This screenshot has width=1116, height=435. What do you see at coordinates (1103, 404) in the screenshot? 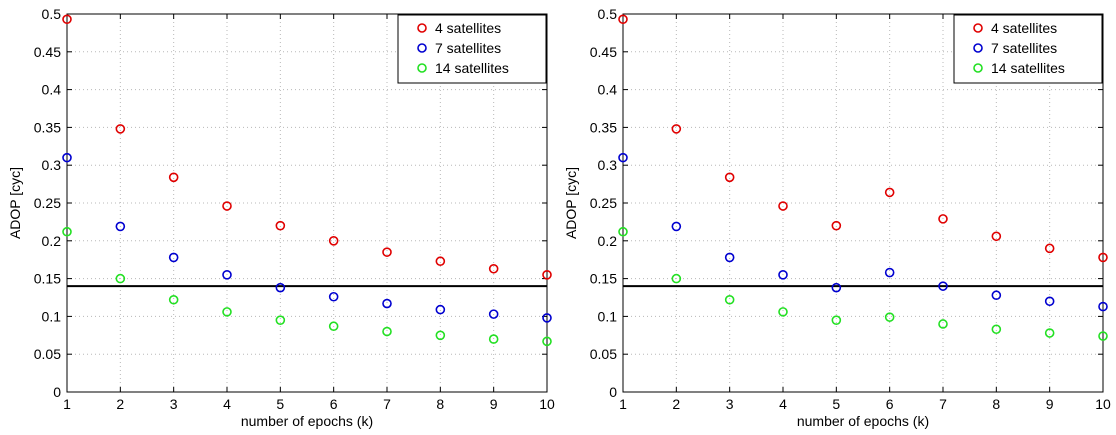
I see `x-tick-label: 10` at bounding box center [1103, 404].